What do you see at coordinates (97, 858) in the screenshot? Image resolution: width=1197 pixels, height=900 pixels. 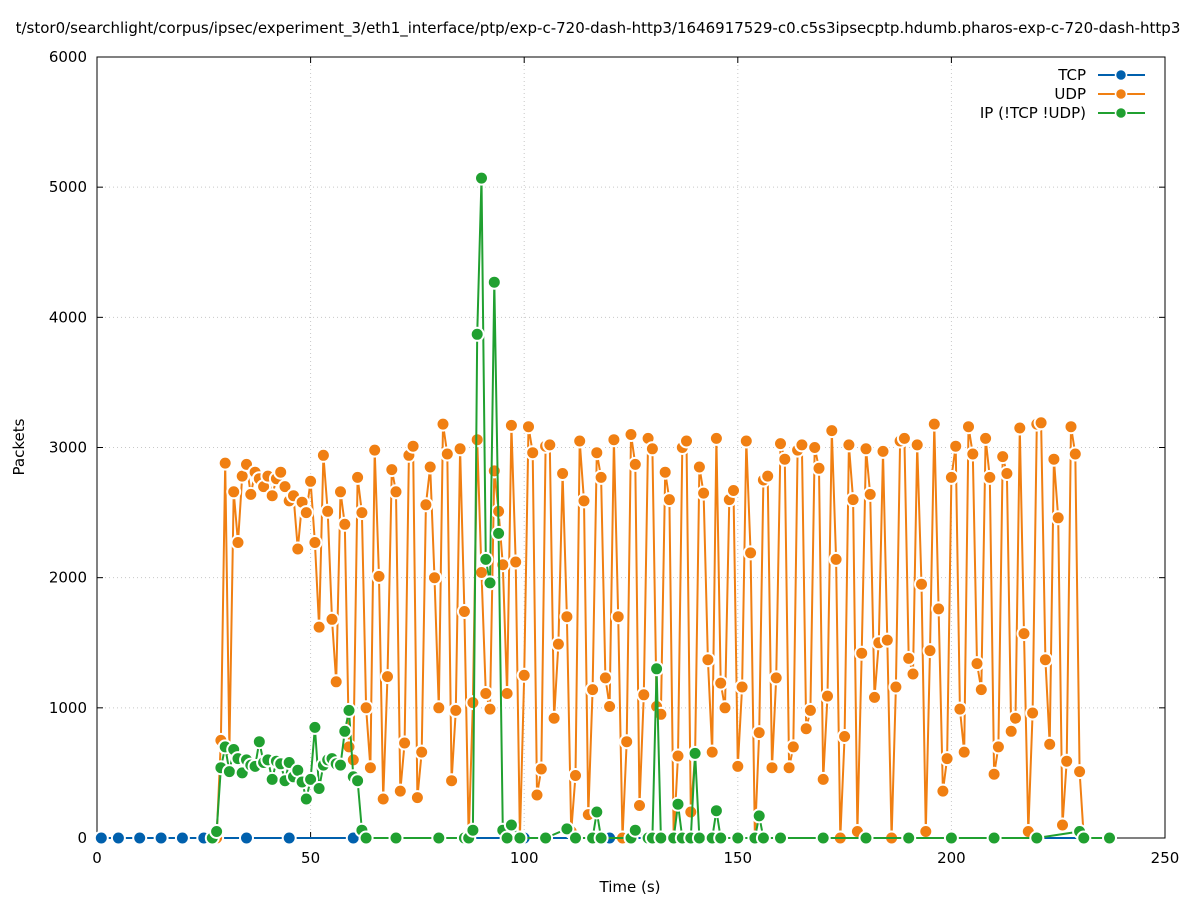 I see `x-tick-label: 0` at bounding box center [97, 858].